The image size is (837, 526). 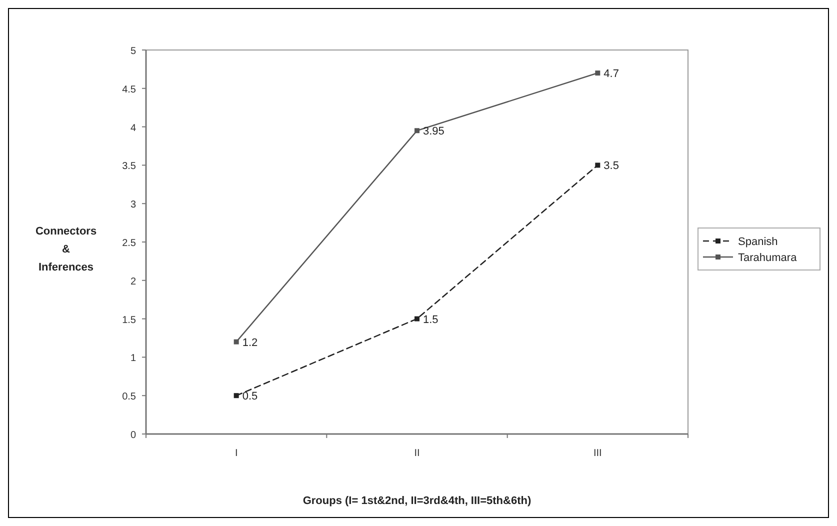 I want to click on y-tick-label: 3.5, so click(x=129, y=166).